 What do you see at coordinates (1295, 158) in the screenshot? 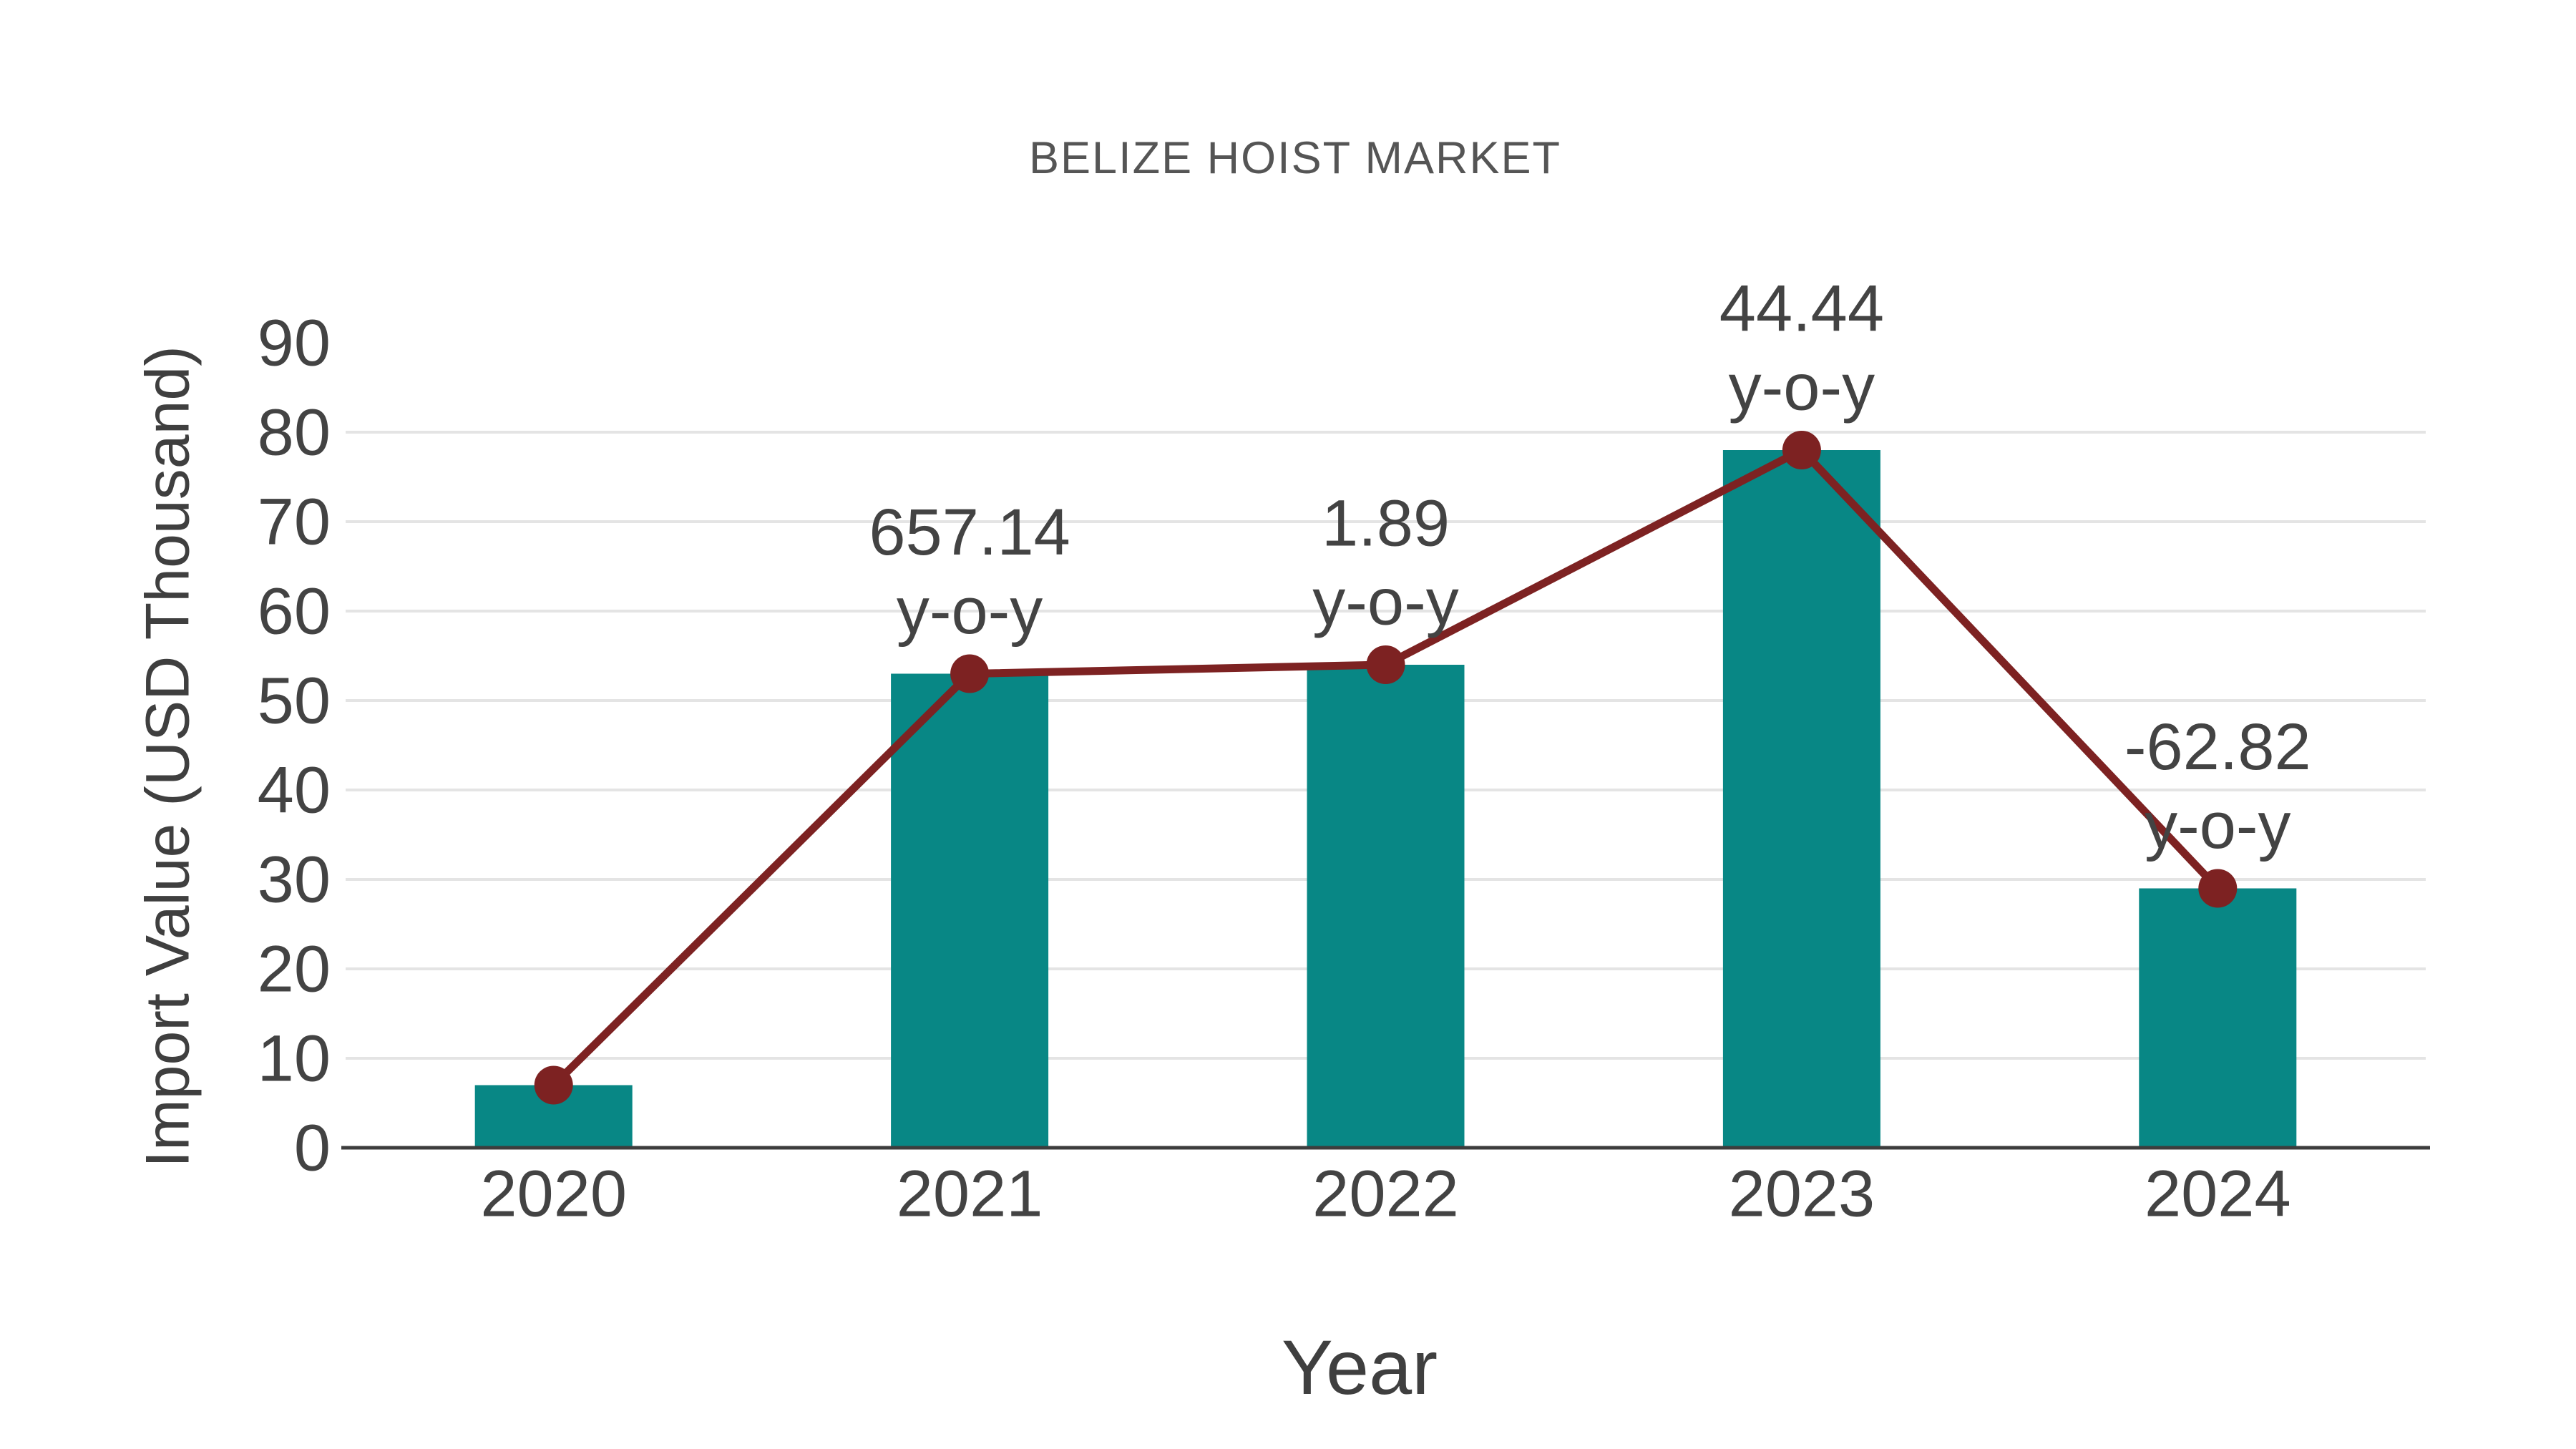
I see `chart-title: BELIZE HOIST MARKET` at bounding box center [1295, 158].